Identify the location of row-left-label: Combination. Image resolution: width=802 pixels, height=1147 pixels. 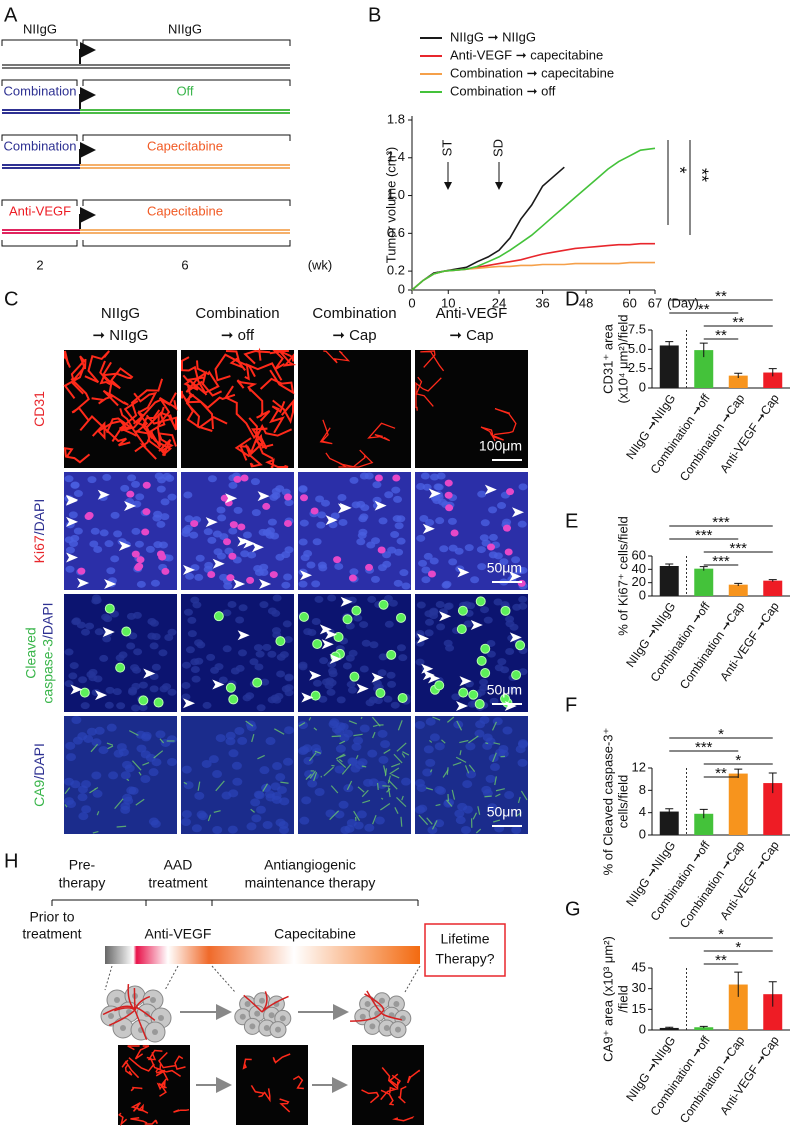
(40, 90).